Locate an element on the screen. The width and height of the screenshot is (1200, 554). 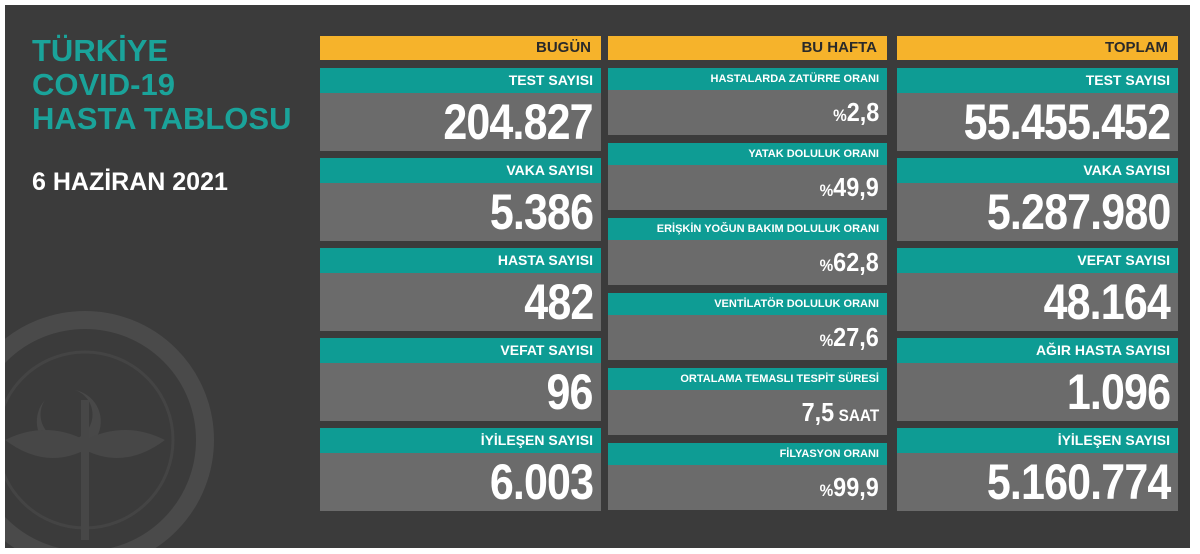
item-value: 55.455.452 is located at coordinates (1066, 122).